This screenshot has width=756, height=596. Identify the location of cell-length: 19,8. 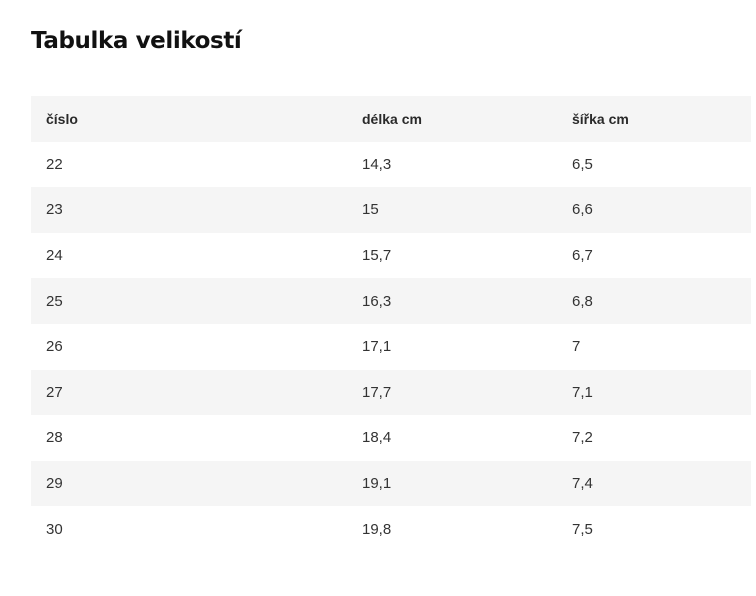
(377, 529).